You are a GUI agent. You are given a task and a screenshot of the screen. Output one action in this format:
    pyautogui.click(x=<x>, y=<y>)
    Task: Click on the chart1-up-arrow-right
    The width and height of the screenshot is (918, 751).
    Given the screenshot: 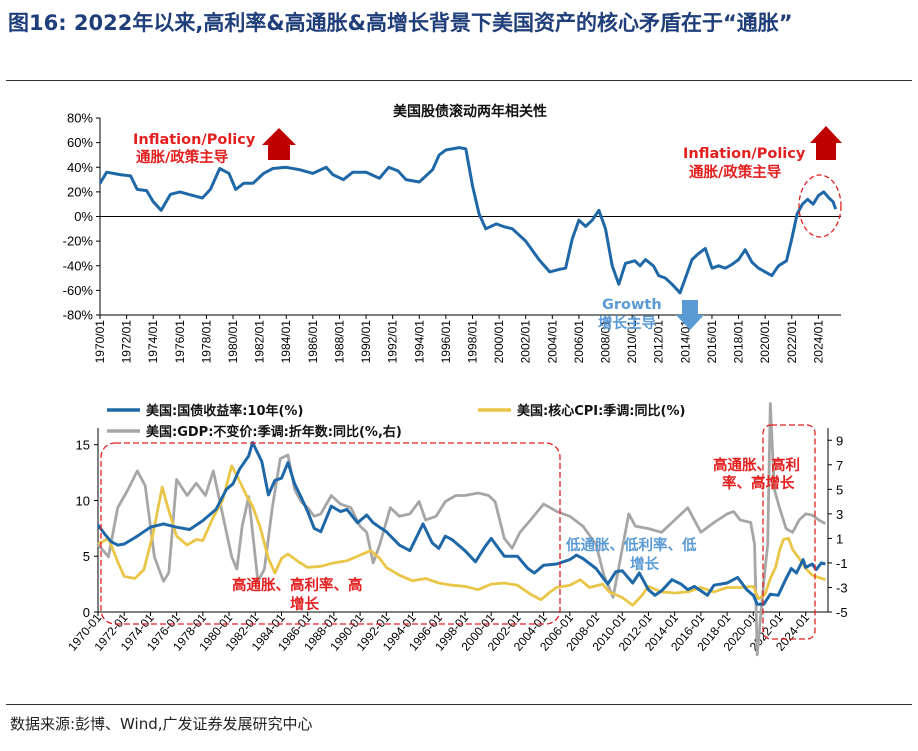 What is the action you would take?
    pyautogui.click(x=826, y=143)
    